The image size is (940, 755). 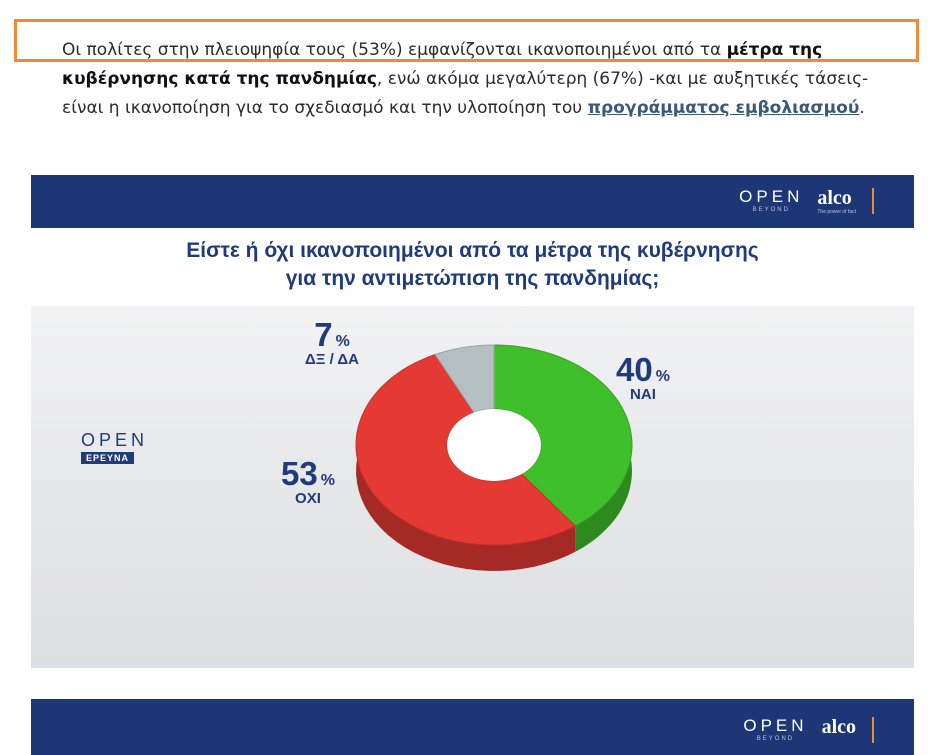 I want to click on donut-side-no, so click(x=466, y=462).